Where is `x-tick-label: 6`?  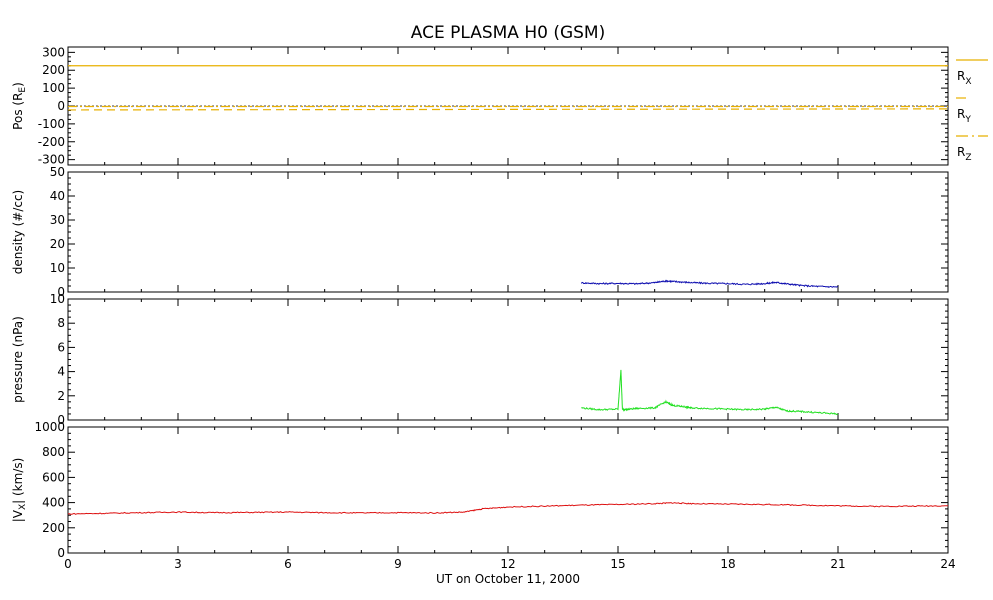
x-tick-label: 6 is located at coordinates (288, 564).